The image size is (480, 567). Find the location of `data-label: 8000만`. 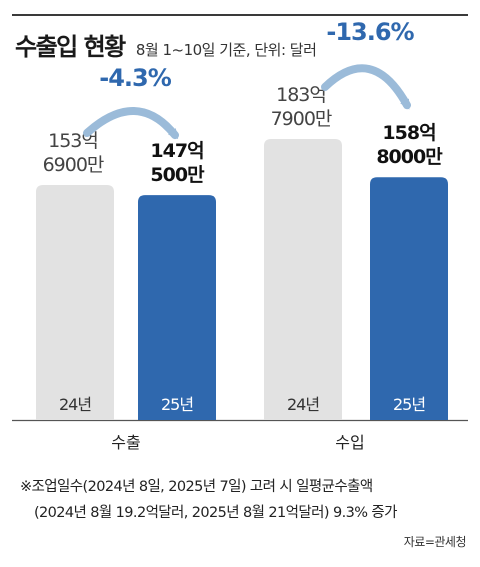

data-label: 8000만 is located at coordinates (409, 157).